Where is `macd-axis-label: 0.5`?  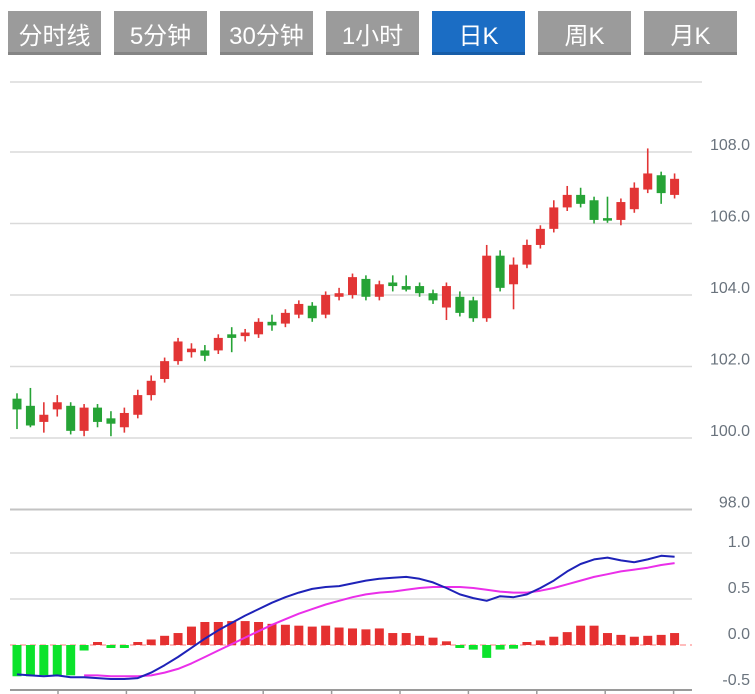 macd-axis-label: 0.5 is located at coordinates (739, 588).